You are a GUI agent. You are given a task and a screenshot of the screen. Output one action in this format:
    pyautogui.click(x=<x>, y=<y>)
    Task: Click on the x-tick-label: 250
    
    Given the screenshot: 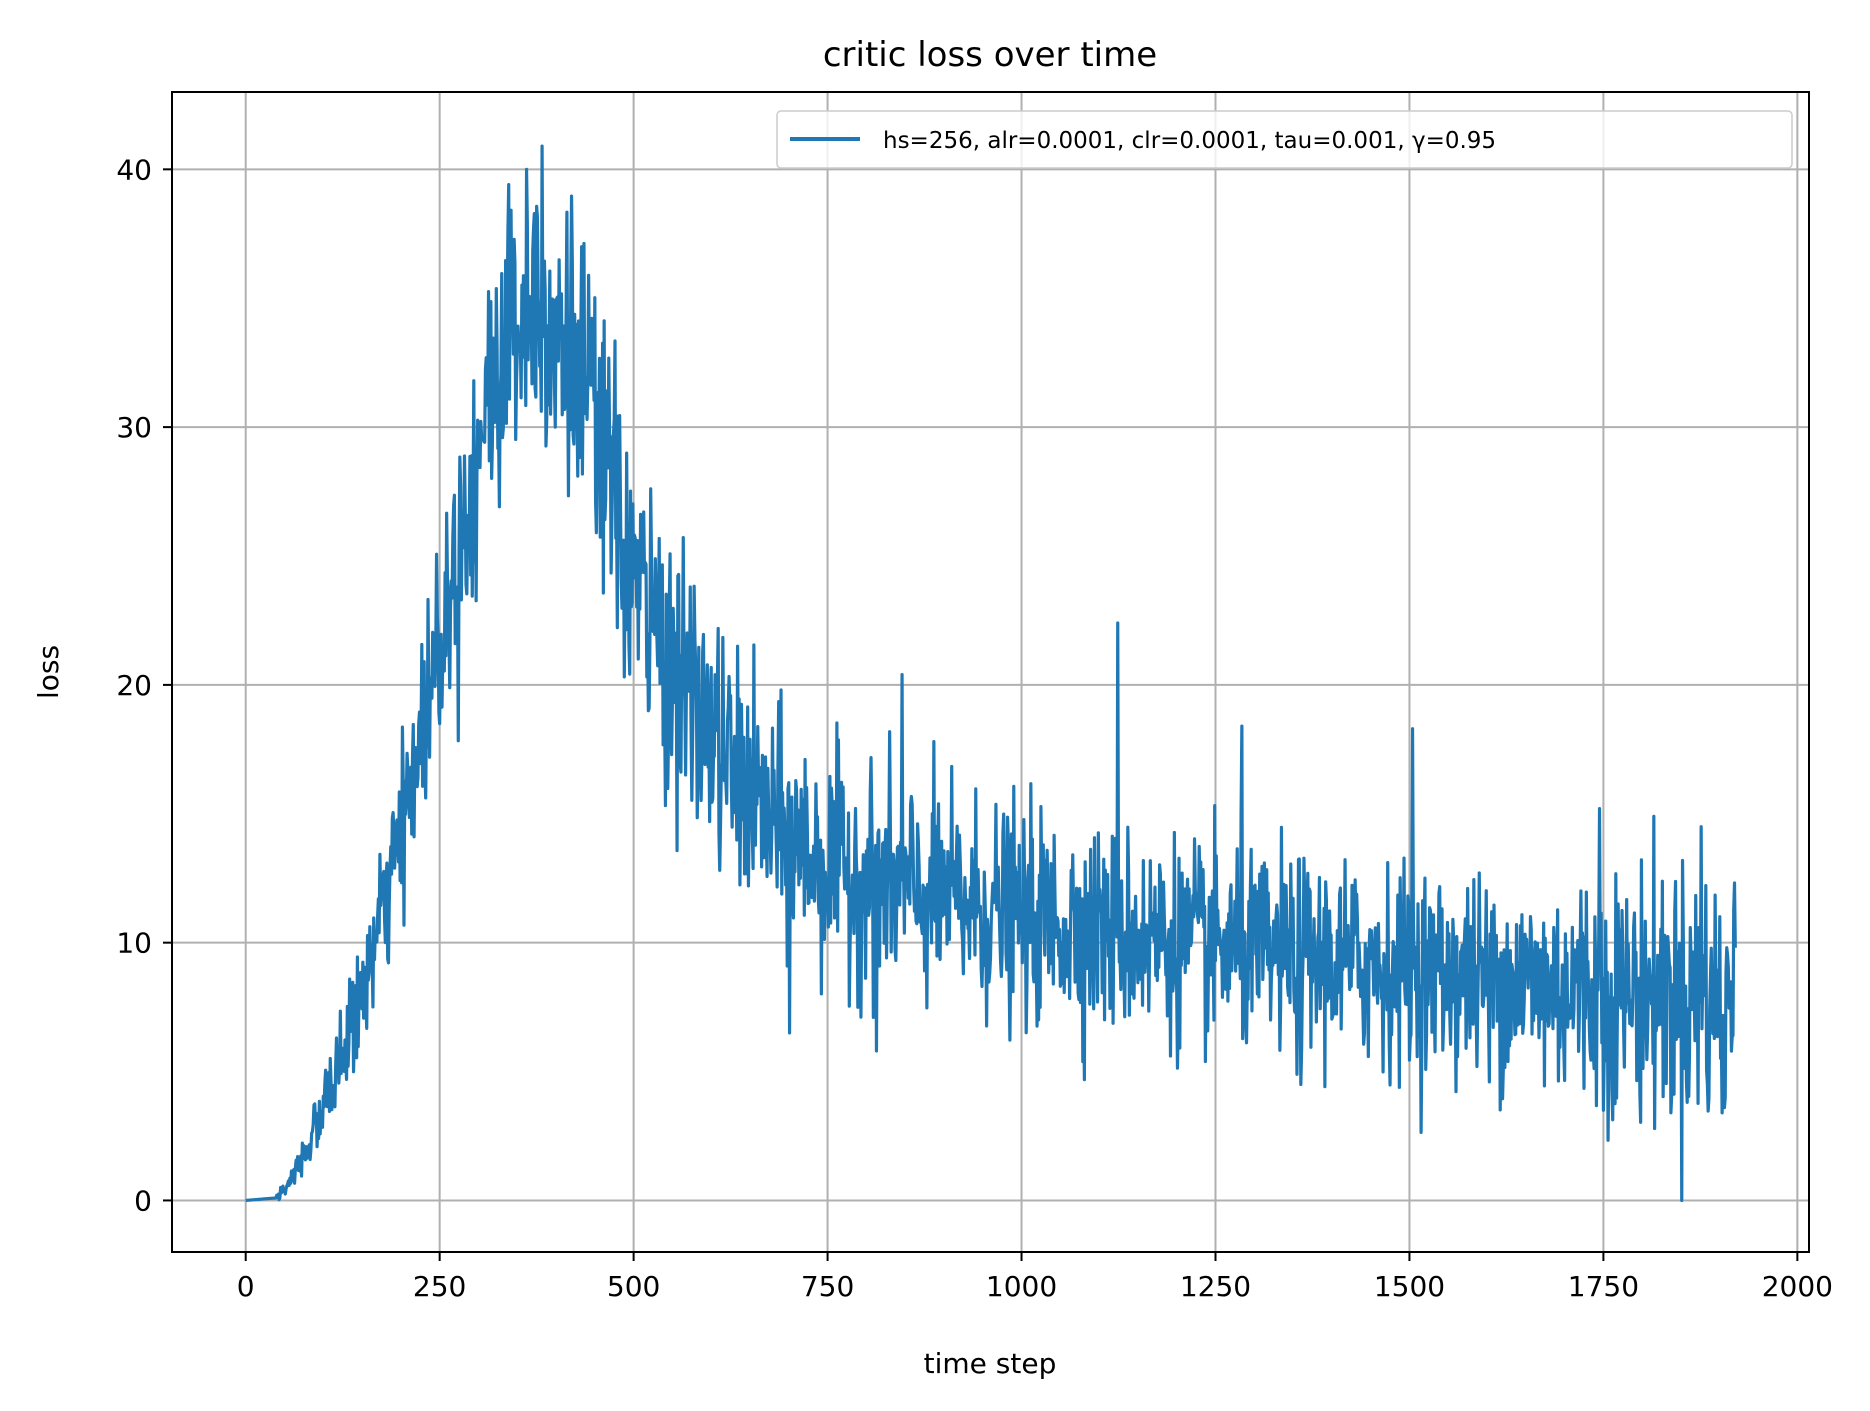 What is the action you would take?
    pyautogui.click(x=439, y=1286)
    